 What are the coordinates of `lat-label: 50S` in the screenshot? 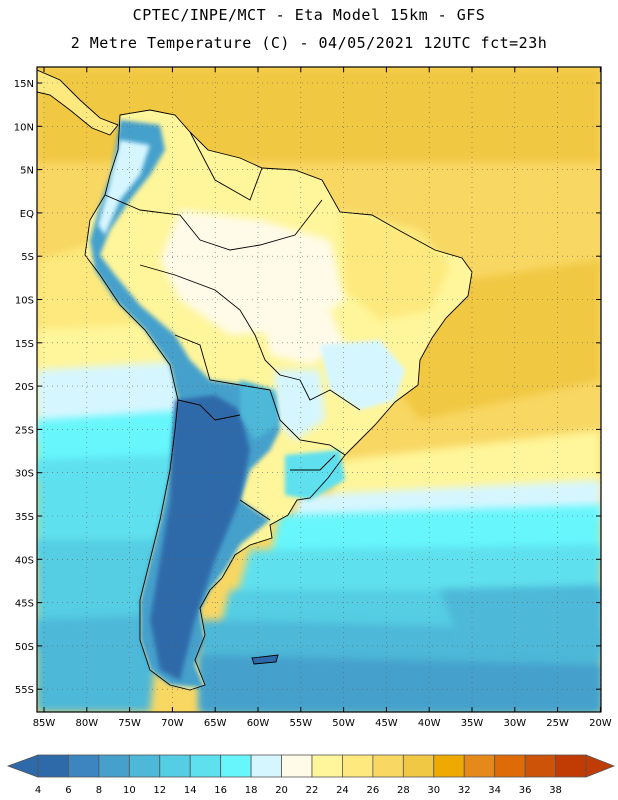 It's located at (24, 647).